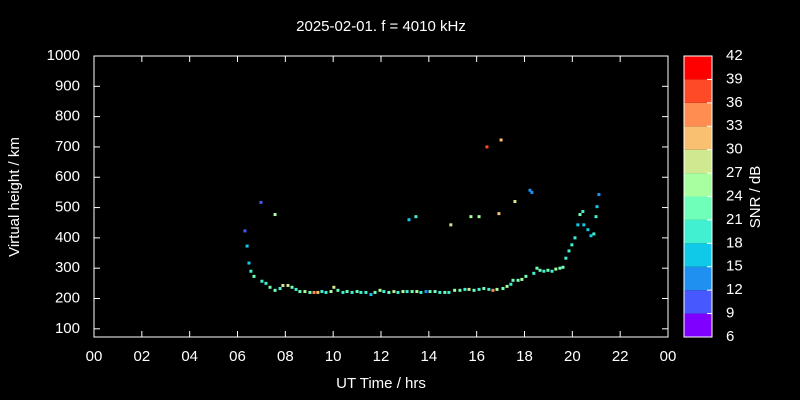 The image size is (800, 400). Describe the element at coordinates (572, 356) in the screenshot. I see `x-tick-label: 20` at that location.